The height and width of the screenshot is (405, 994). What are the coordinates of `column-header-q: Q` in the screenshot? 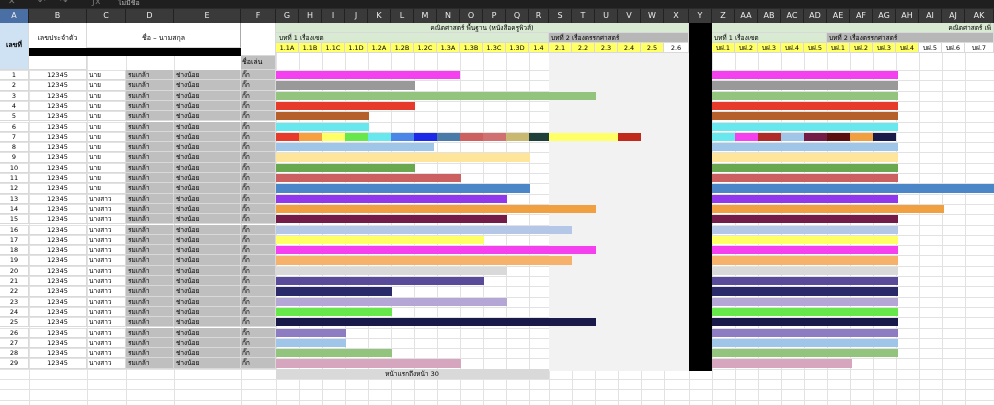 It's located at (517, 16).